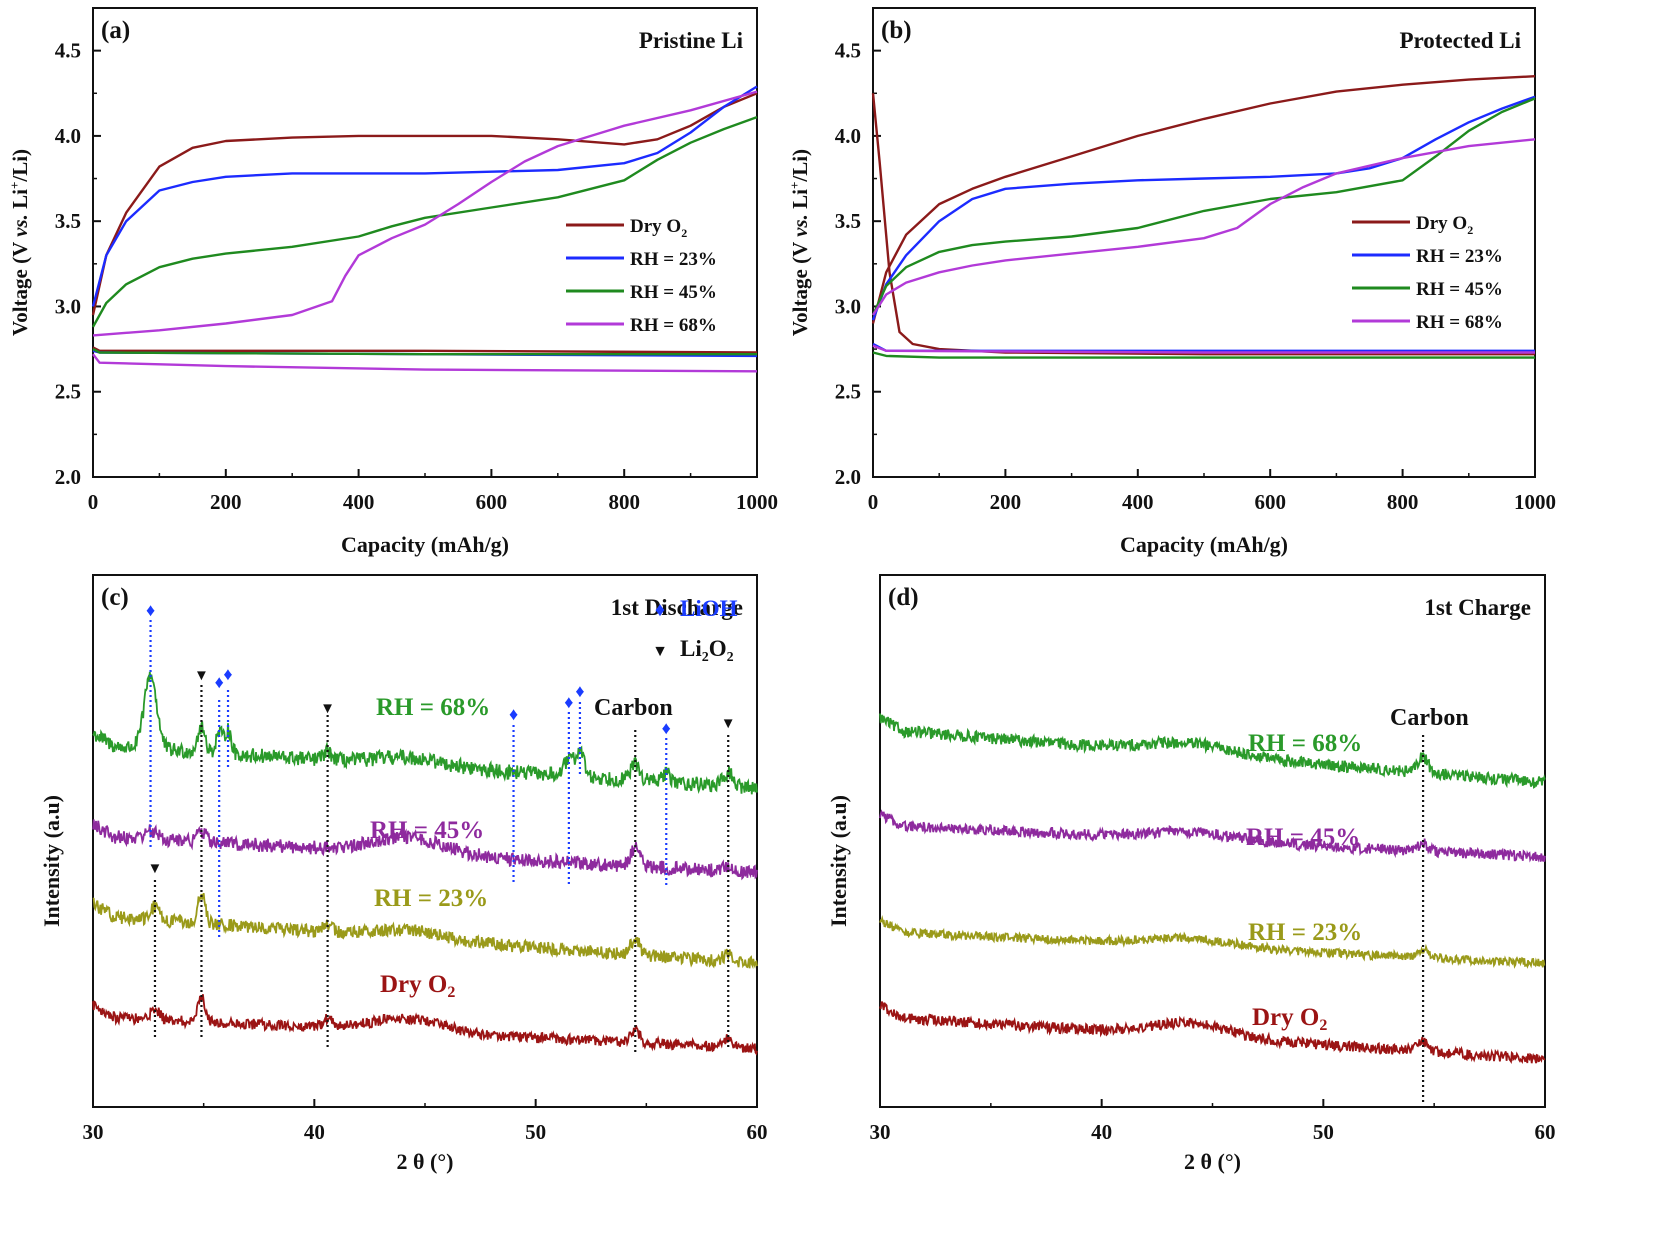 This screenshot has width=1653, height=1250. Describe the element at coordinates (677, 607) in the screenshot. I see `panel-title: 1st Discharge` at that location.